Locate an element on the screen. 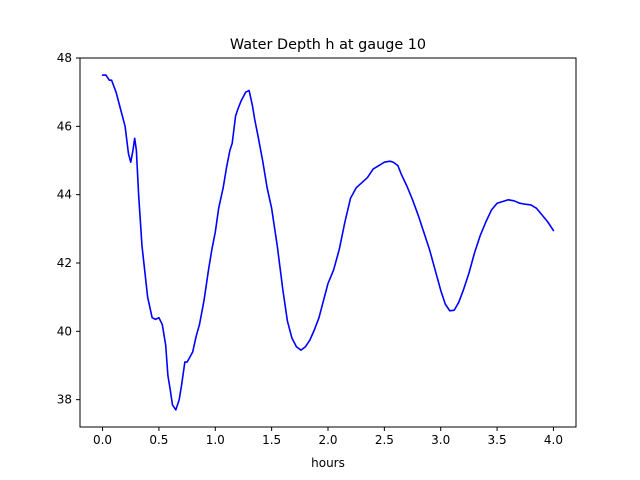  y-tick-label: 38 is located at coordinates (64, 400).